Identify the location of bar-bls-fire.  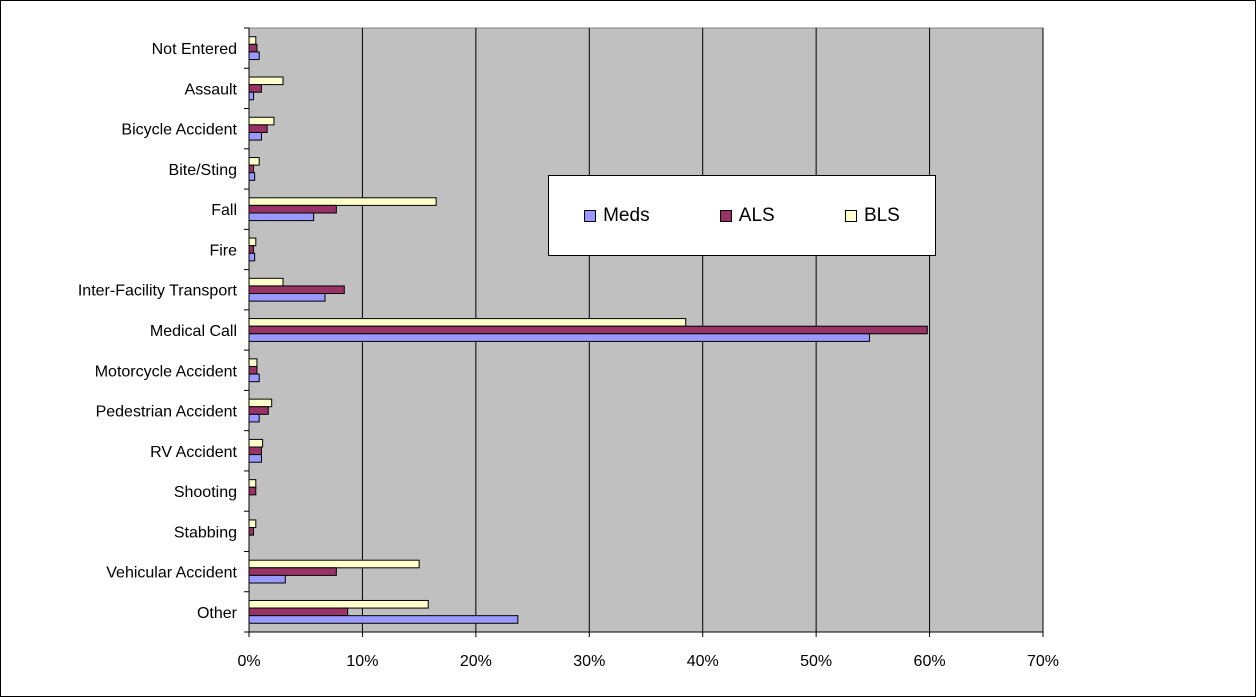
(252, 242).